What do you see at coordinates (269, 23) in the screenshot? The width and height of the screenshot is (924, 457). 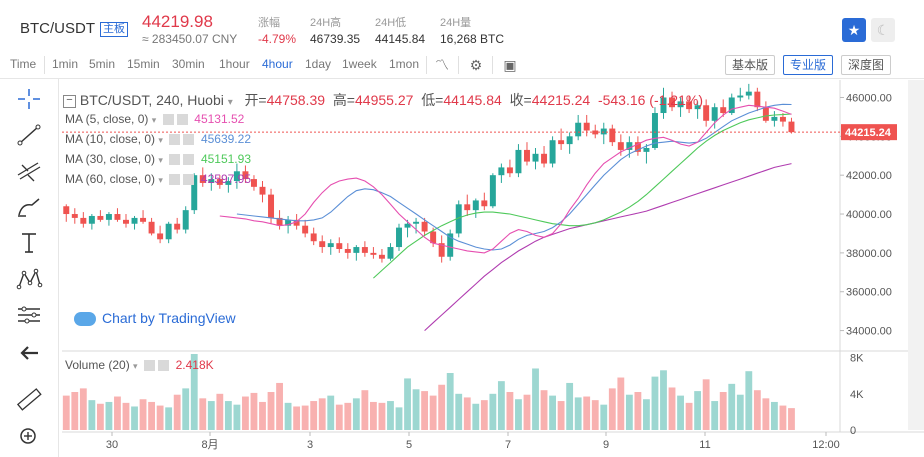 I see `change-label: 涨幅` at bounding box center [269, 23].